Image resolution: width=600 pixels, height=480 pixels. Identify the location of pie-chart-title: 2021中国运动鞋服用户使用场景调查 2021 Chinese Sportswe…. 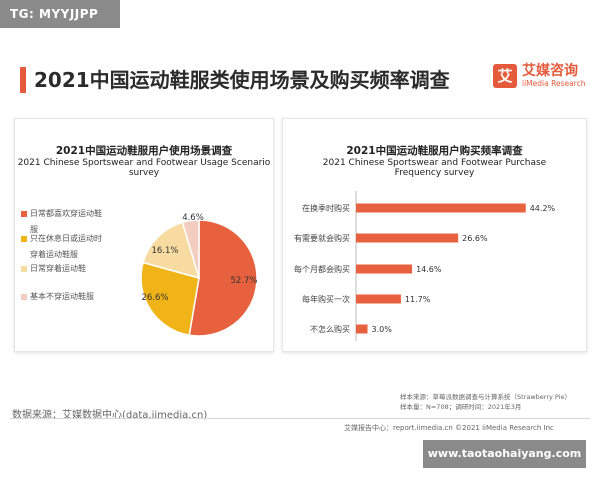
(144, 160).